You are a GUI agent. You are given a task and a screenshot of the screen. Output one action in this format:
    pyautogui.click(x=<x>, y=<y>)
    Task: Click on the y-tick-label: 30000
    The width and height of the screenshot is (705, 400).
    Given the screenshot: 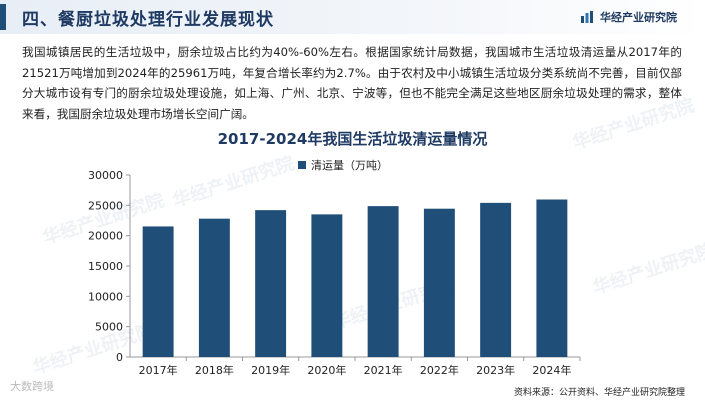 What is the action you would take?
    pyautogui.click(x=105, y=175)
    